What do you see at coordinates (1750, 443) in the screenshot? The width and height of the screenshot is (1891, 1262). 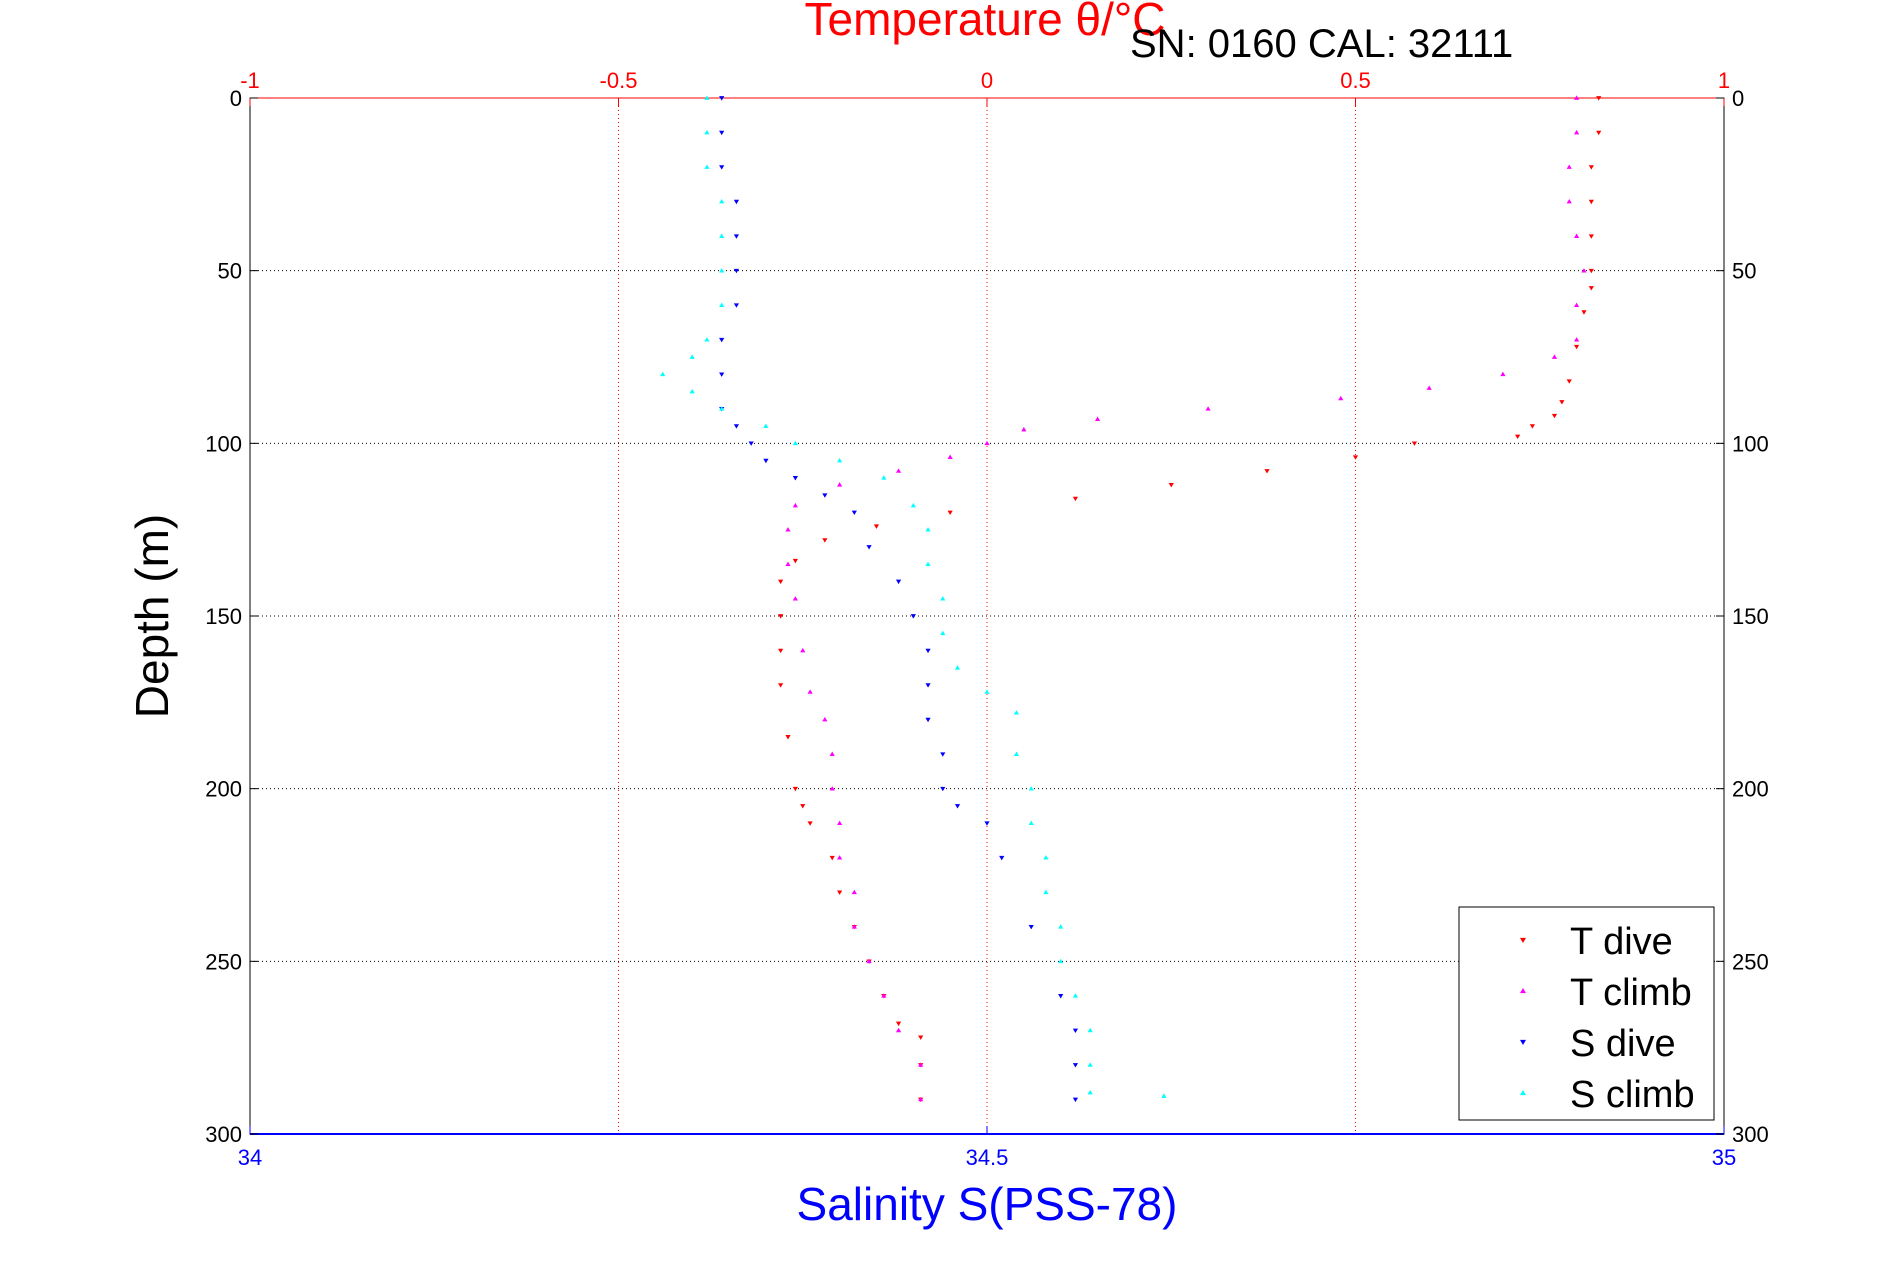 I see `depth-tick-label-right: 100` at bounding box center [1750, 443].